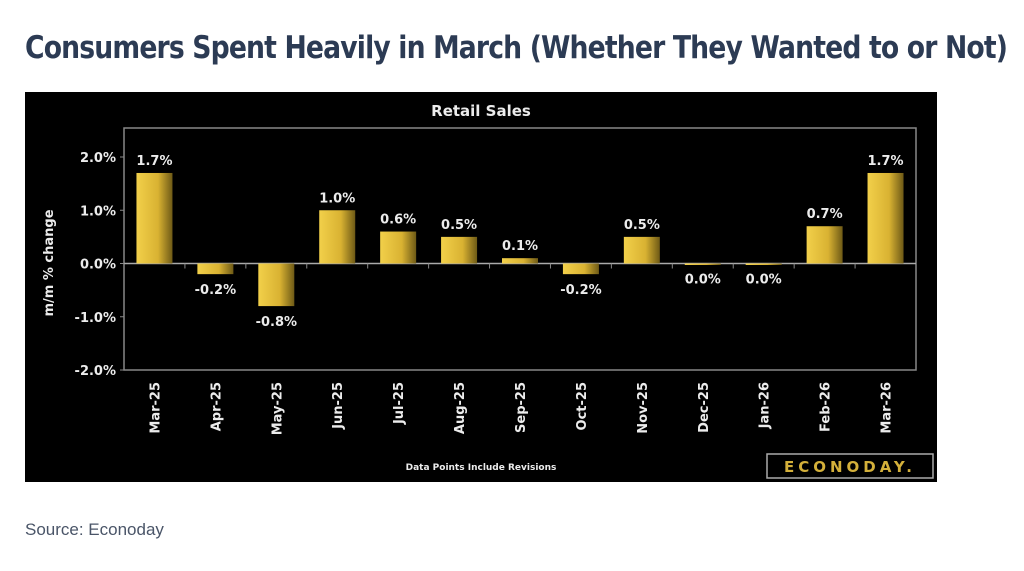  Describe the element at coordinates (337, 198) in the screenshot. I see `data-label: 1.0%` at that location.